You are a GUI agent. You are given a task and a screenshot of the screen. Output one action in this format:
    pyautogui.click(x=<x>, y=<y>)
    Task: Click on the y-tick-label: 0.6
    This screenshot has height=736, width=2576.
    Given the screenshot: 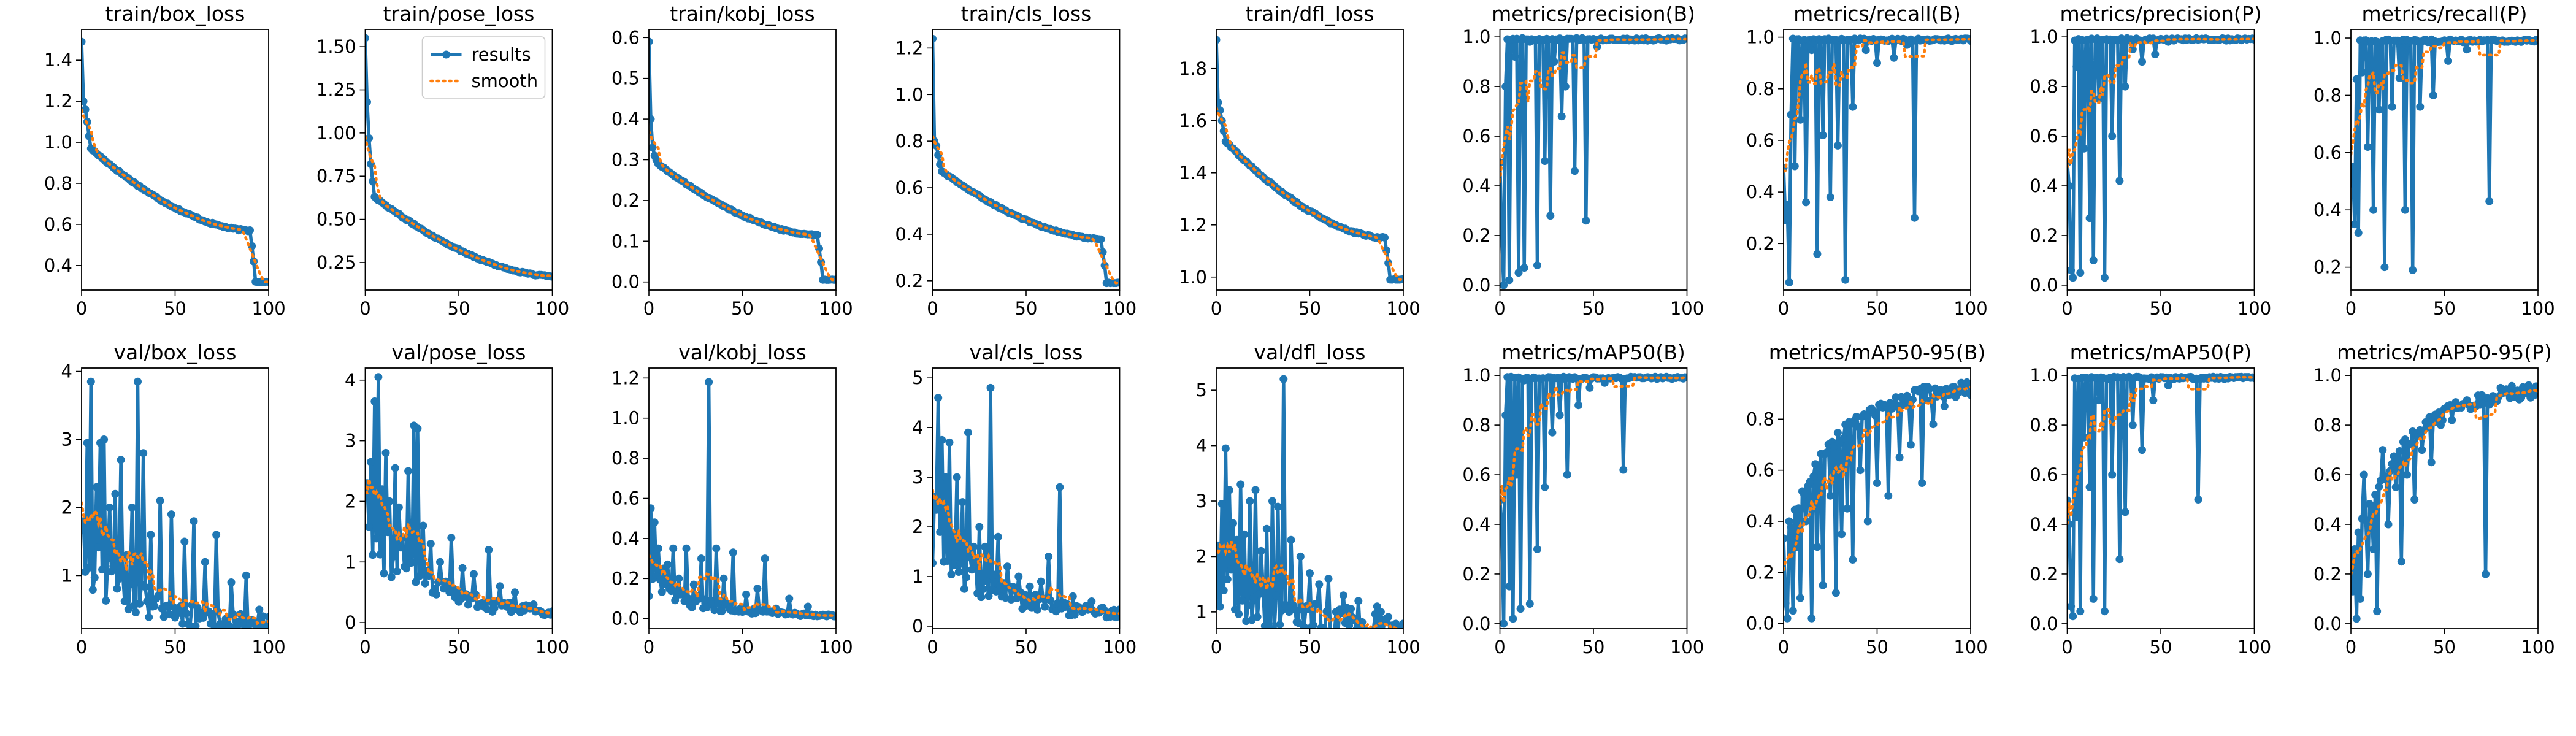 What is the action you would take?
    pyautogui.click(x=2327, y=474)
    